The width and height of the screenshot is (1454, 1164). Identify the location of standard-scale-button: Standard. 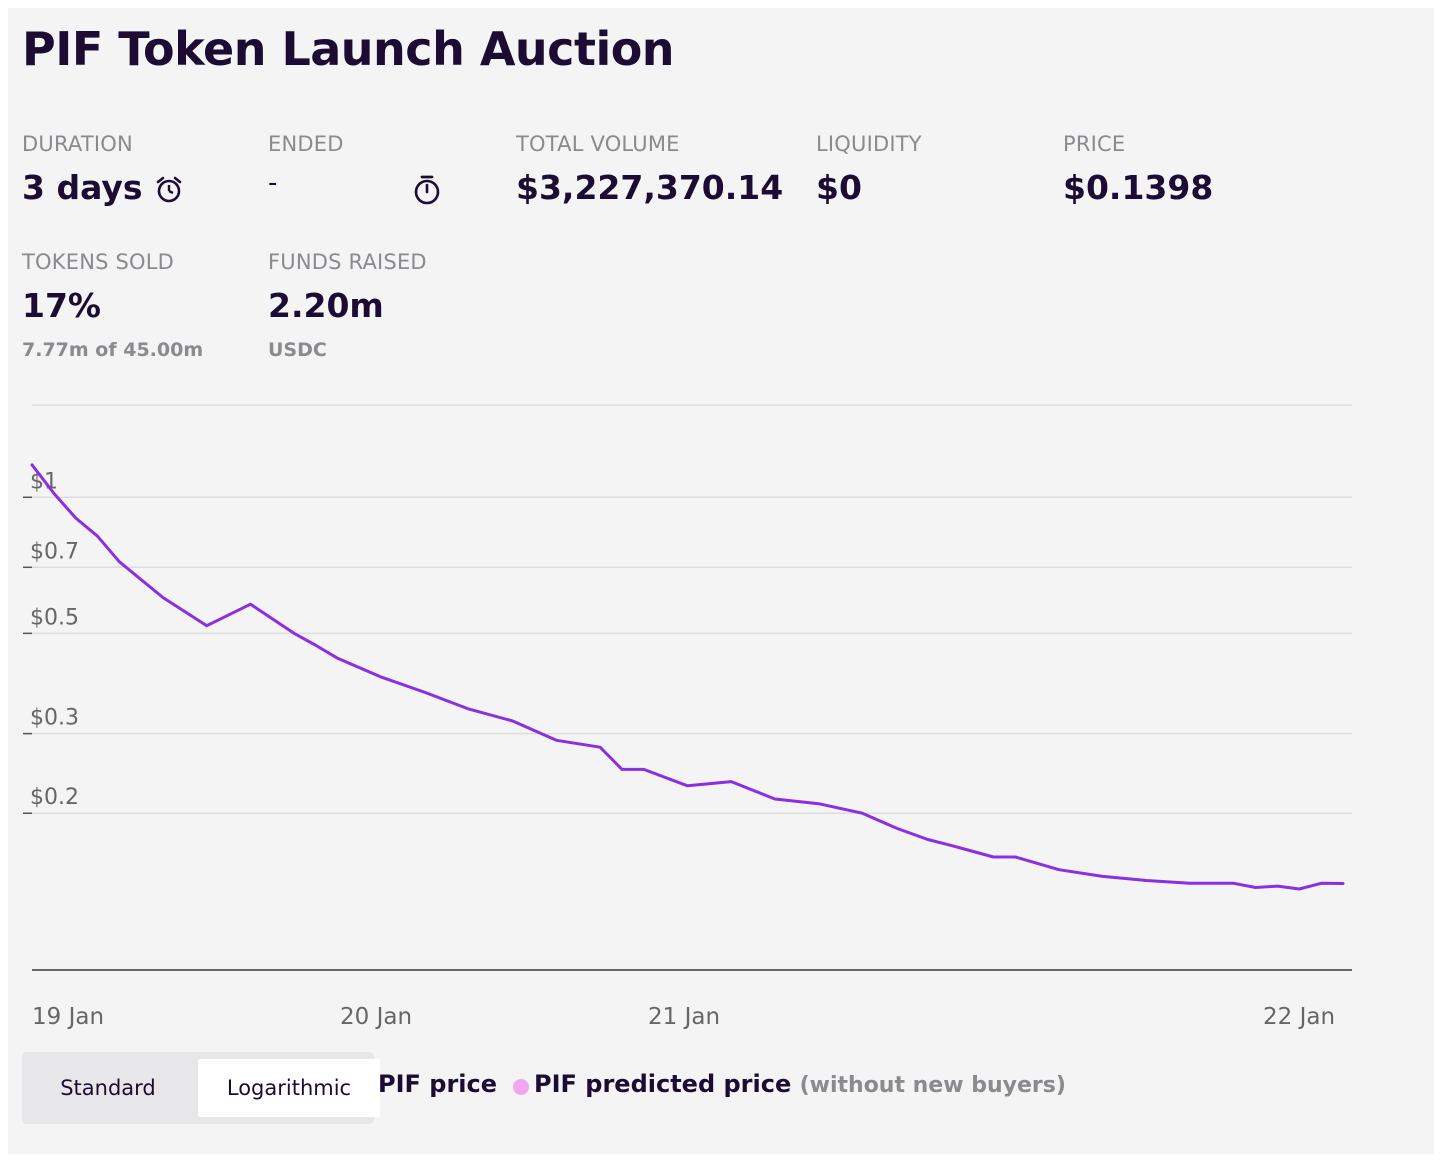
(108, 1088).